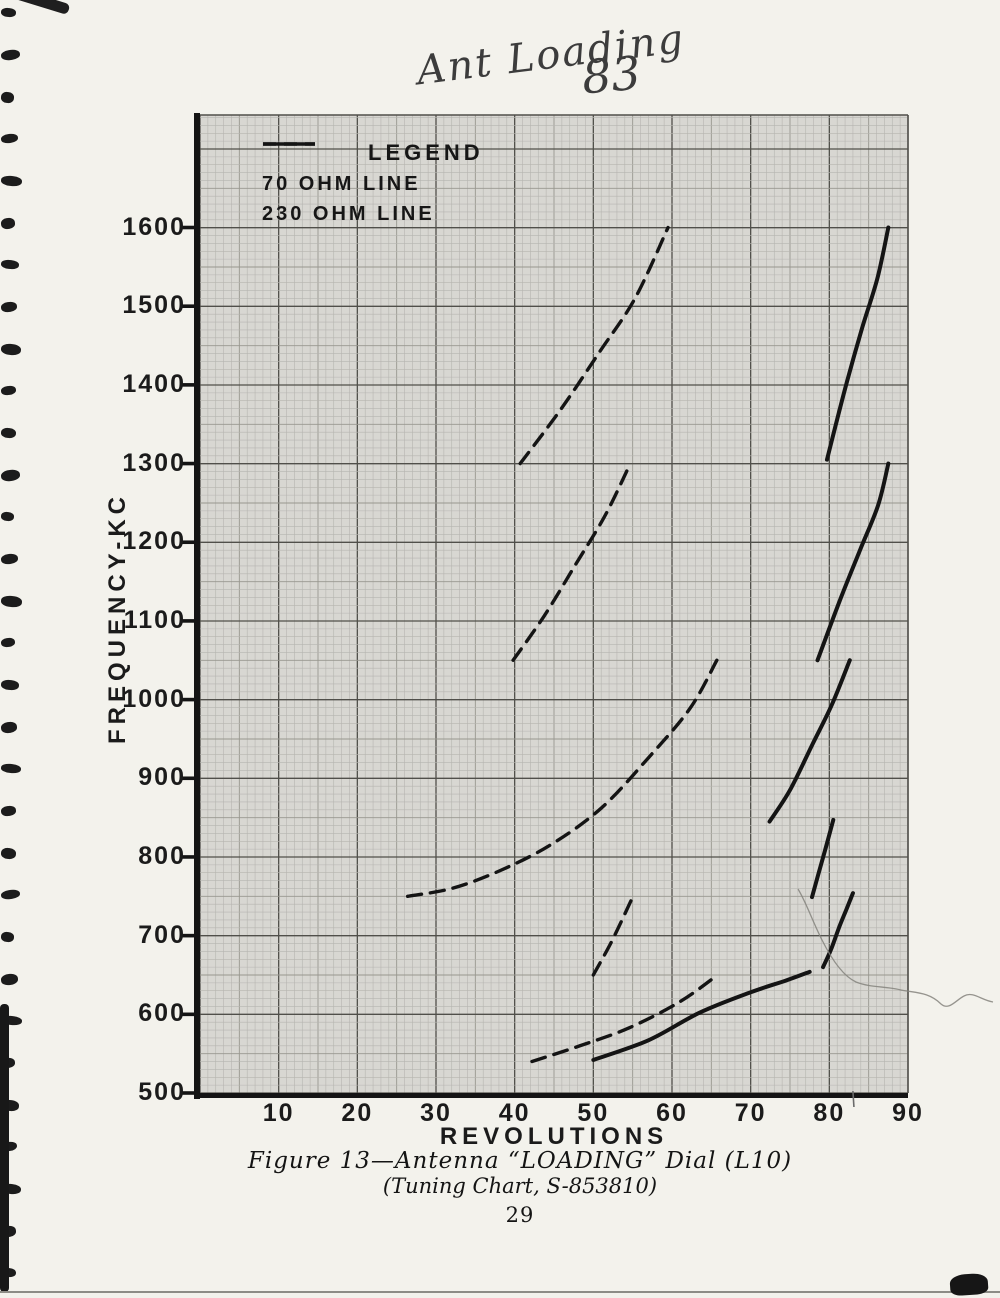 The width and height of the screenshot is (1000, 1298). I want to click on y-tick-label: 500, so click(162, 1092).